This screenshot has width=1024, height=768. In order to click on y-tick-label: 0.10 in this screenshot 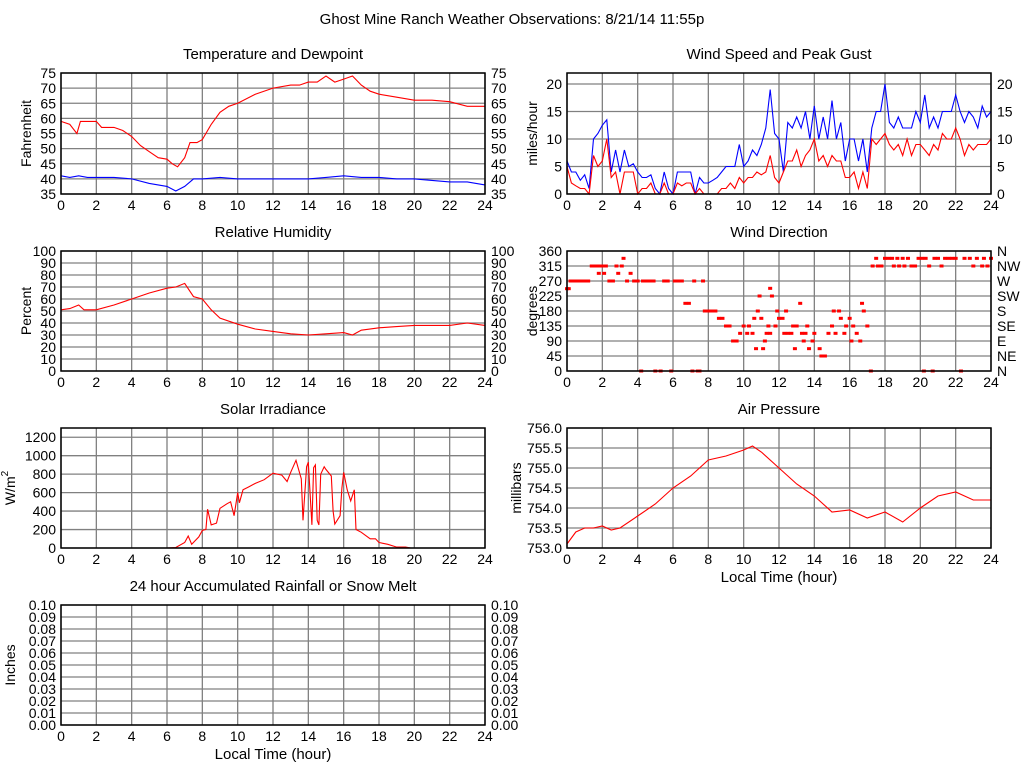, I will do `click(42, 605)`.